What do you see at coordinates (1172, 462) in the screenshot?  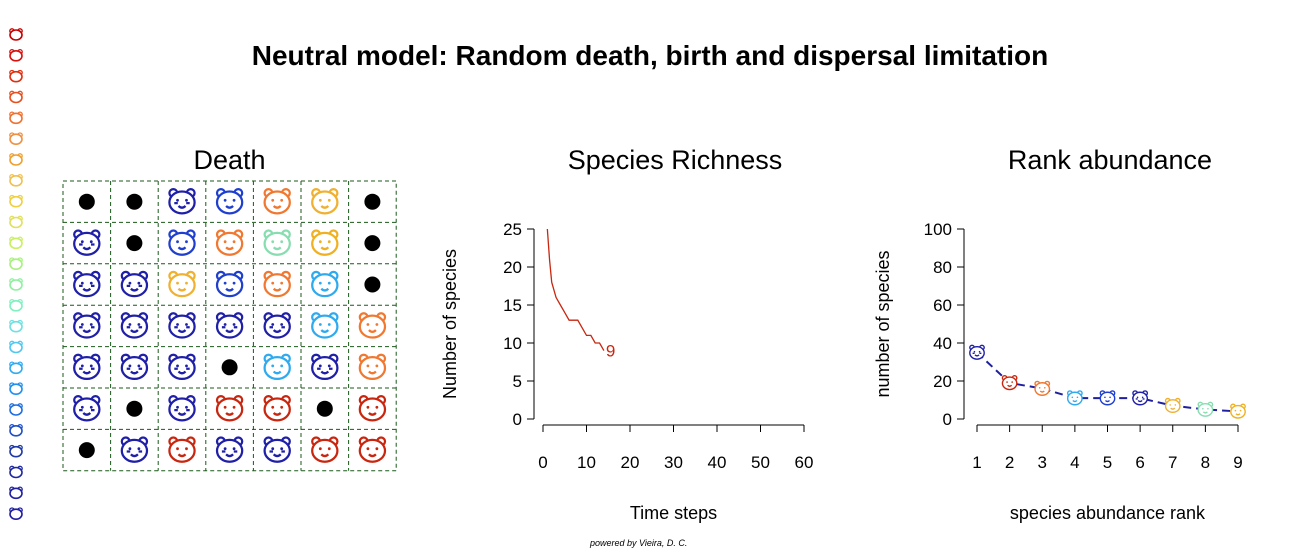 I see `x-tick-label: 7` at bounding box center [1172, 462].